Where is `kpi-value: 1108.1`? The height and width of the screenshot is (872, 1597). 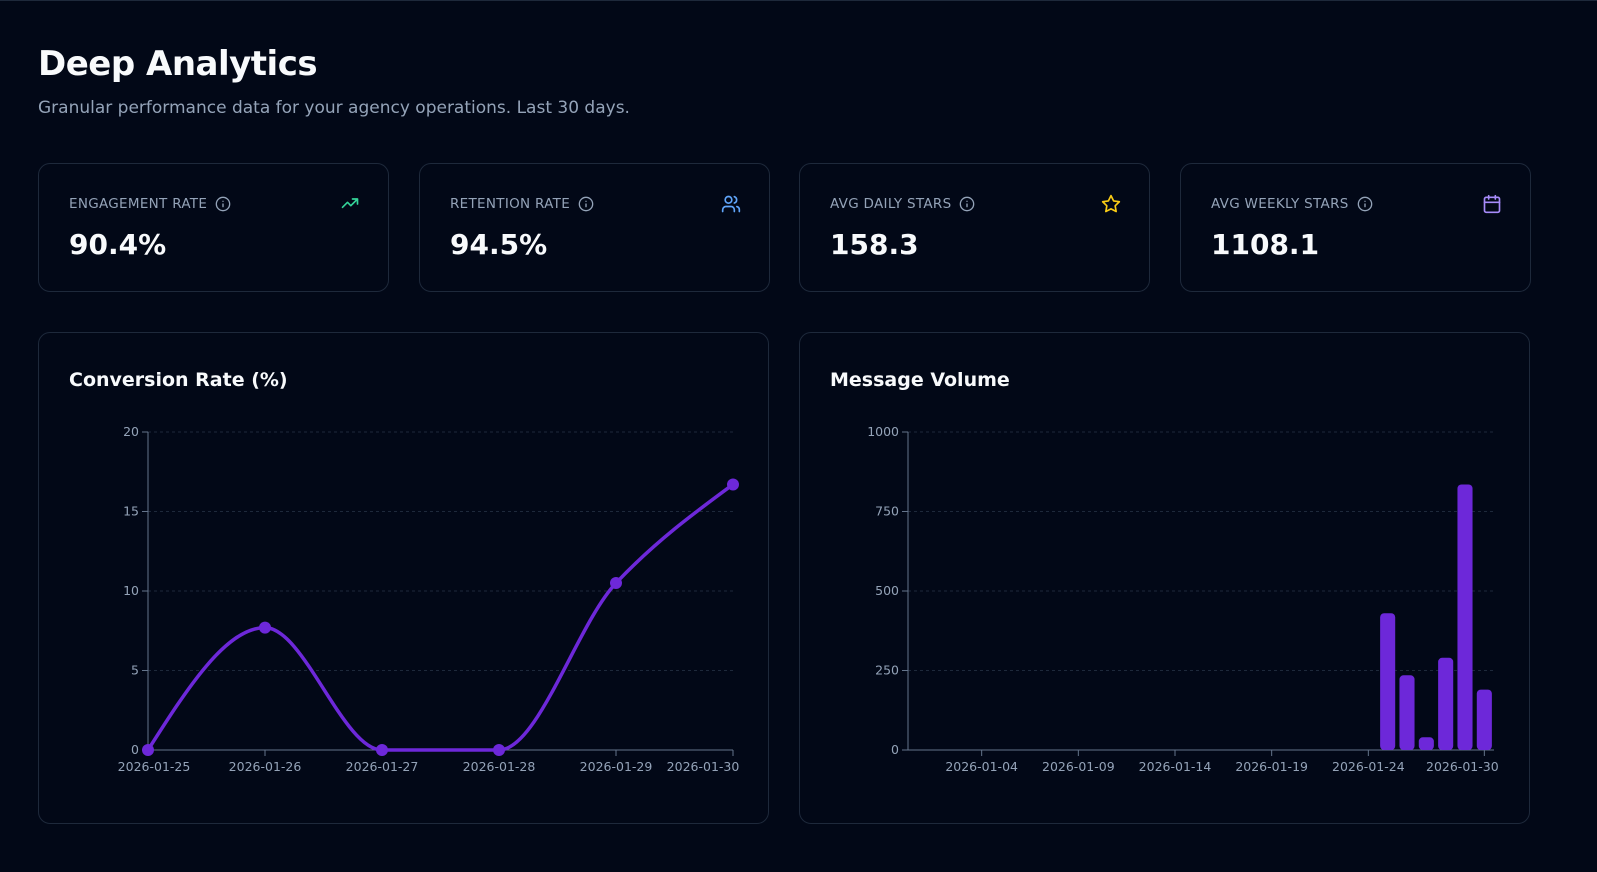
kpi-value: 1108.1 is located at coordinates (1265, 244).